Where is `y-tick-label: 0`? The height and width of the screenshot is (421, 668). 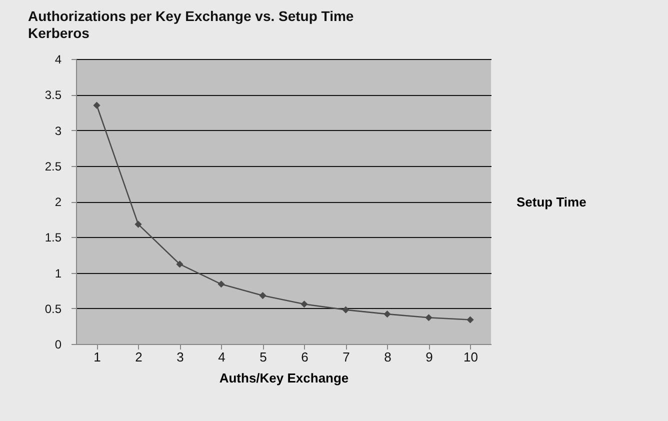
y-tick-label: 0 is located at coordinates (58, 345).